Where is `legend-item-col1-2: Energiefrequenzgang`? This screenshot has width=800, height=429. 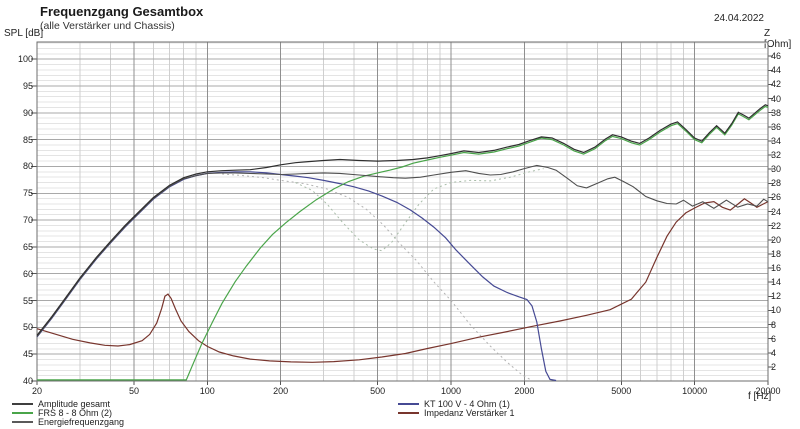 legend-item-col1-2: Energiefrequenzgang is located at coordinates (68, 422).